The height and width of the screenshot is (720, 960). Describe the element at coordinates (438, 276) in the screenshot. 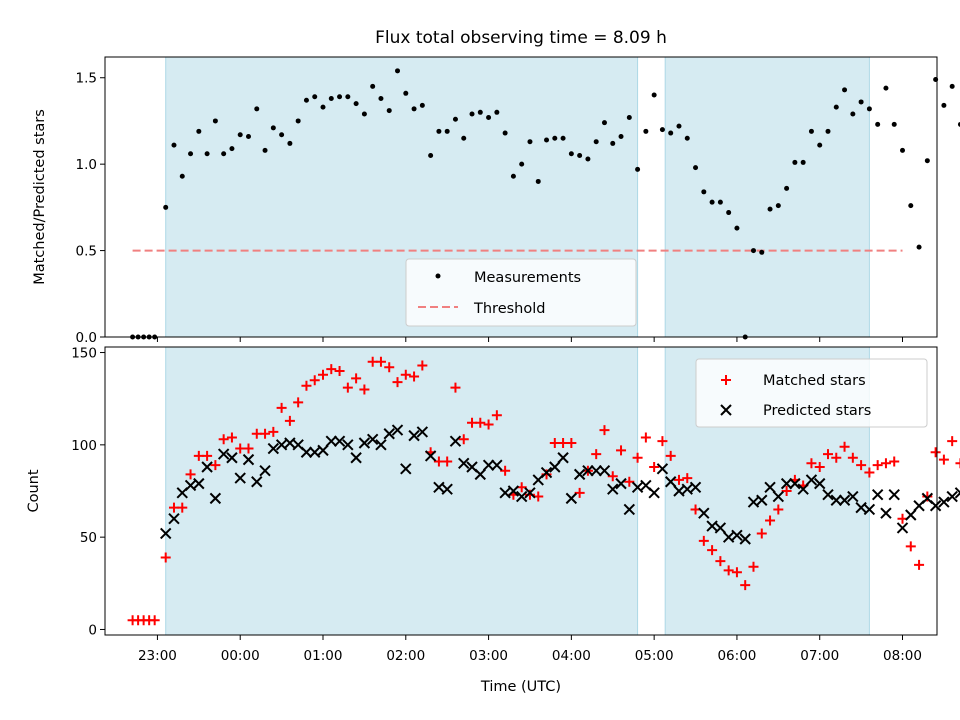

I see `legend-marker-measurements` at that location.